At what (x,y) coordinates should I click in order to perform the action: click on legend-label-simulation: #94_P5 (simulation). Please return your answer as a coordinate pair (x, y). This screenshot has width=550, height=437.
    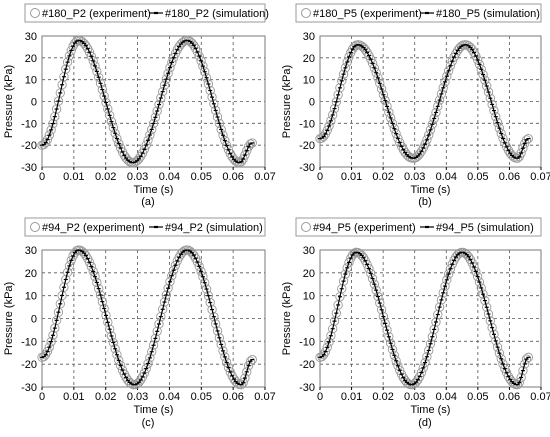
    Looking at the image, I should click on (485, 228).